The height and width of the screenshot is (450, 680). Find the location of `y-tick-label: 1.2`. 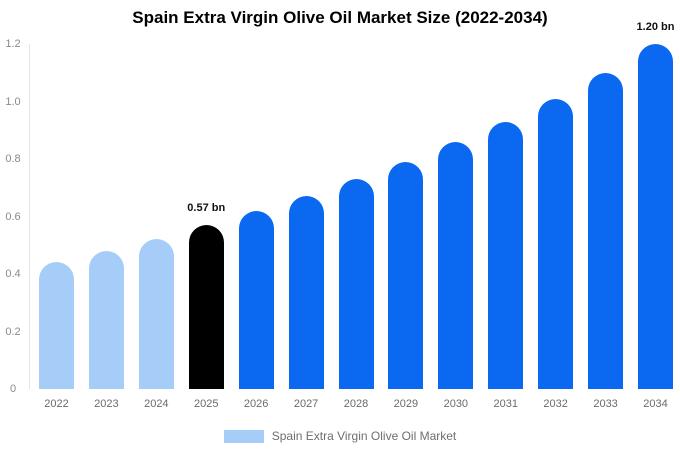

y-tick-label: 1.2 is located at coordinates (13, 44).